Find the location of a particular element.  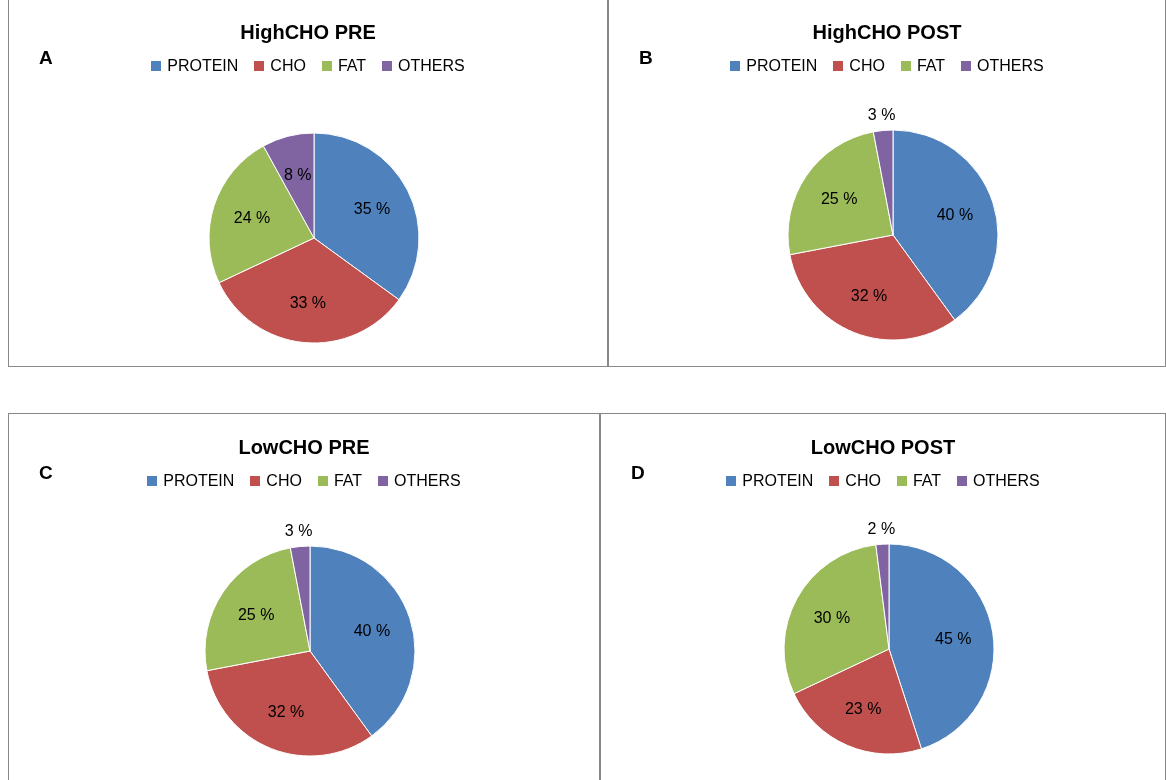

chart-title: LowCHO PRE is located at coordinates (304, 447).